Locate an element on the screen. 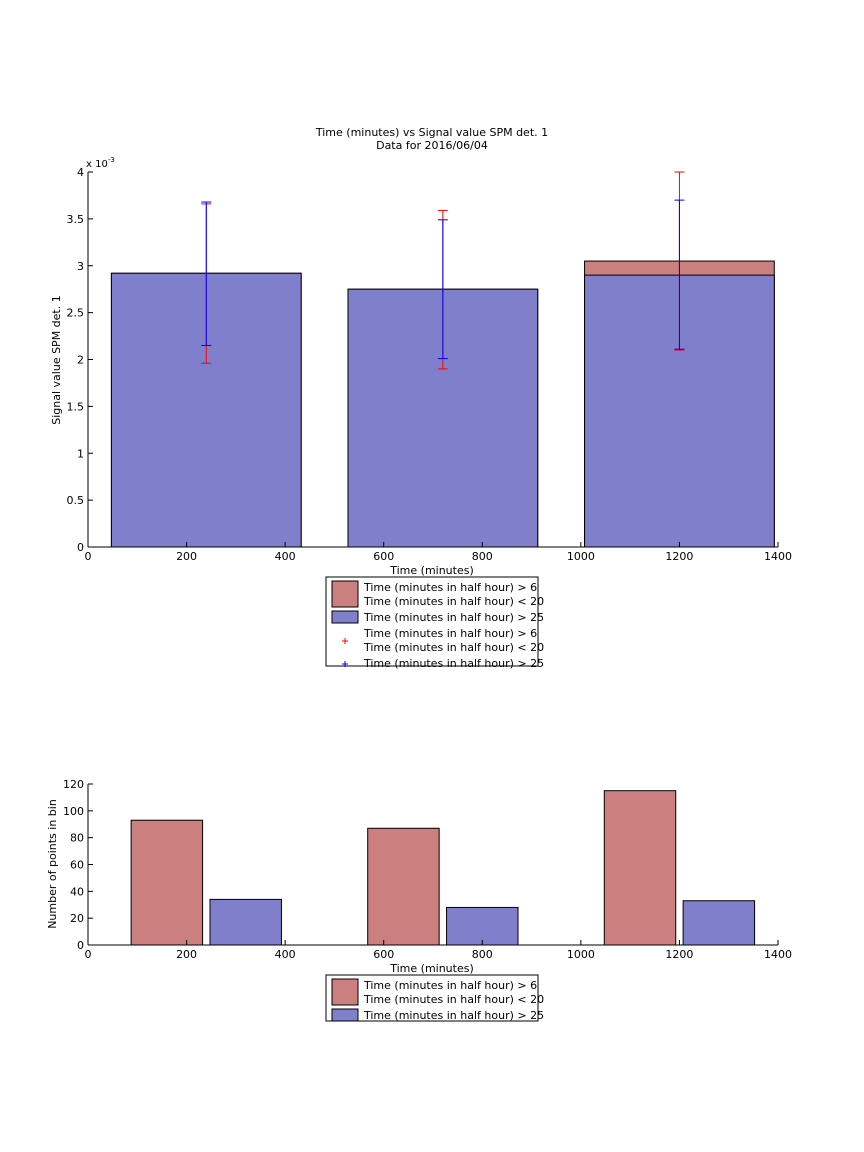  y-exponent-power: -3 is located at coordinates (111, 160).